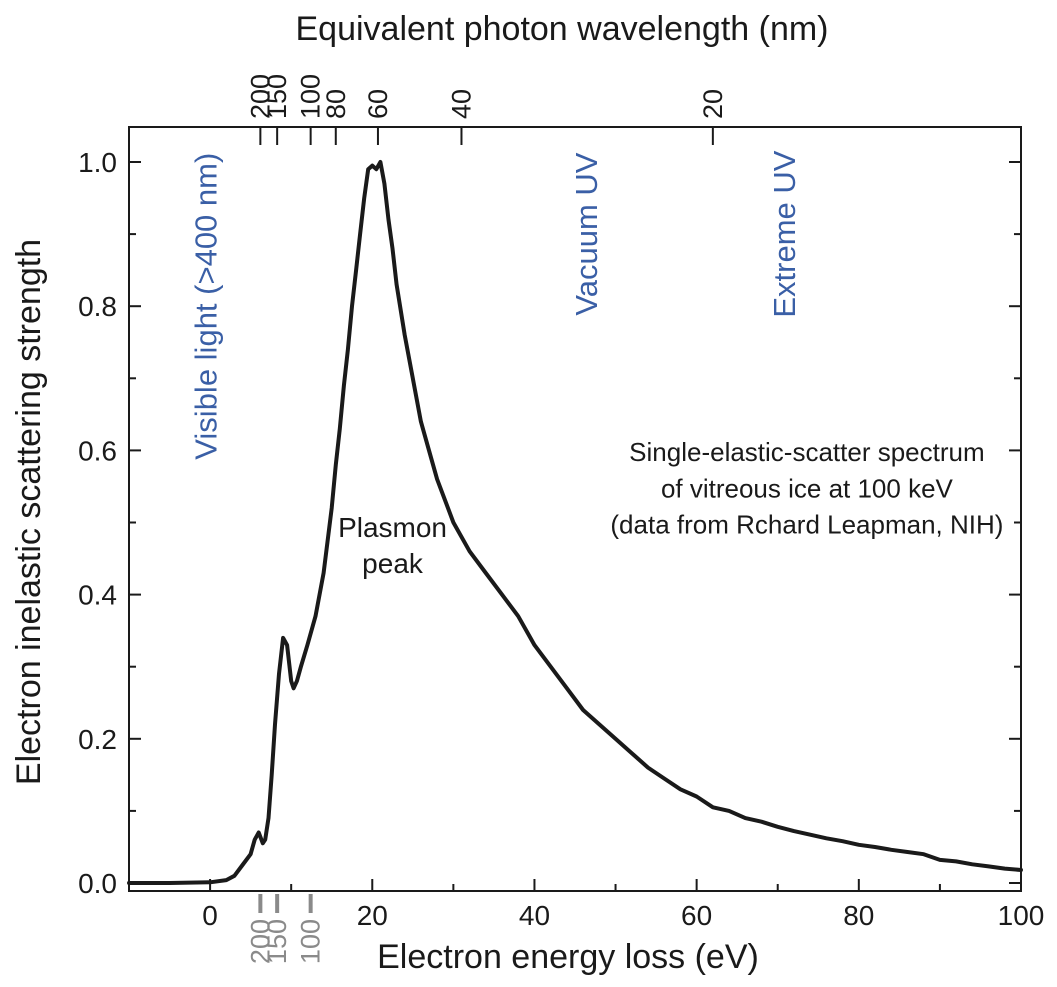  I want to click on annotation-visible: Visible light (>400 nm), so click(206, 306).